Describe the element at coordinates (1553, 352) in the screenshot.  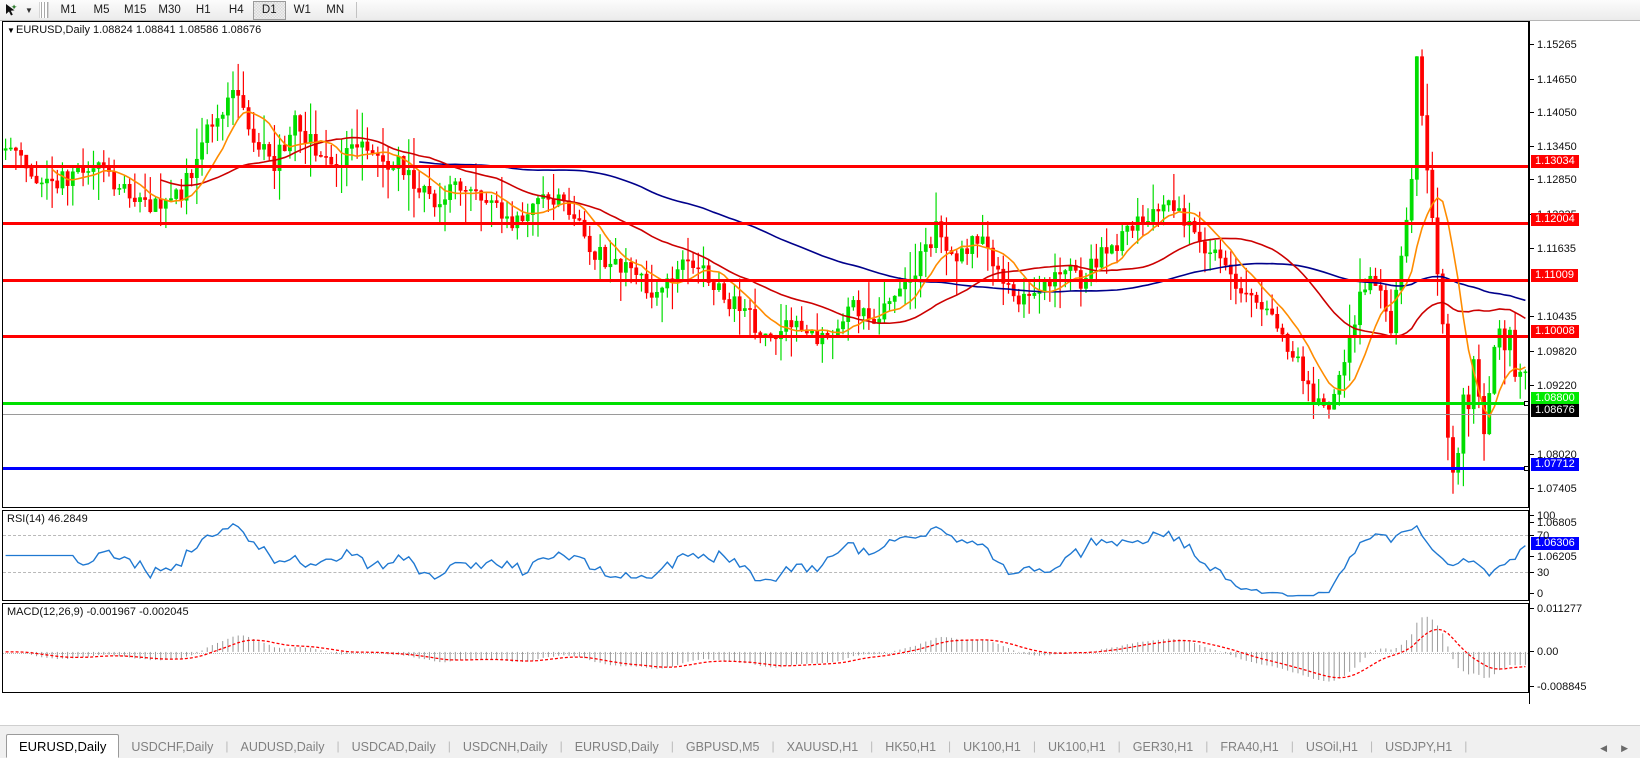
I see `price-tick: 1.09820` at that location.